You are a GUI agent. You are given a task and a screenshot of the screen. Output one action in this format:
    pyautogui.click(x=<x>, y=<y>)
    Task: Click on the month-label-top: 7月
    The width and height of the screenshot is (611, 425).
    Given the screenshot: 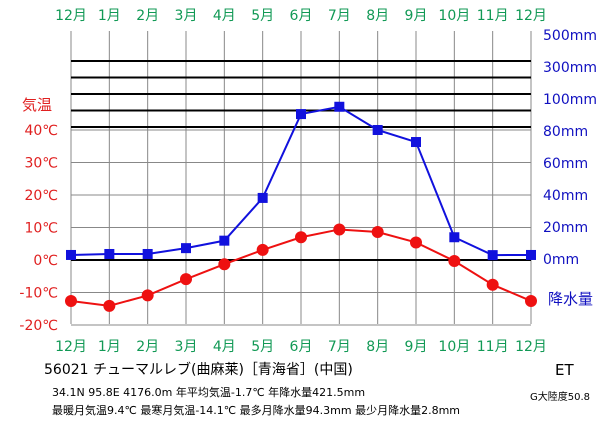 What is the action you would take?
    pyautogui.click(x=339, y=16)
    